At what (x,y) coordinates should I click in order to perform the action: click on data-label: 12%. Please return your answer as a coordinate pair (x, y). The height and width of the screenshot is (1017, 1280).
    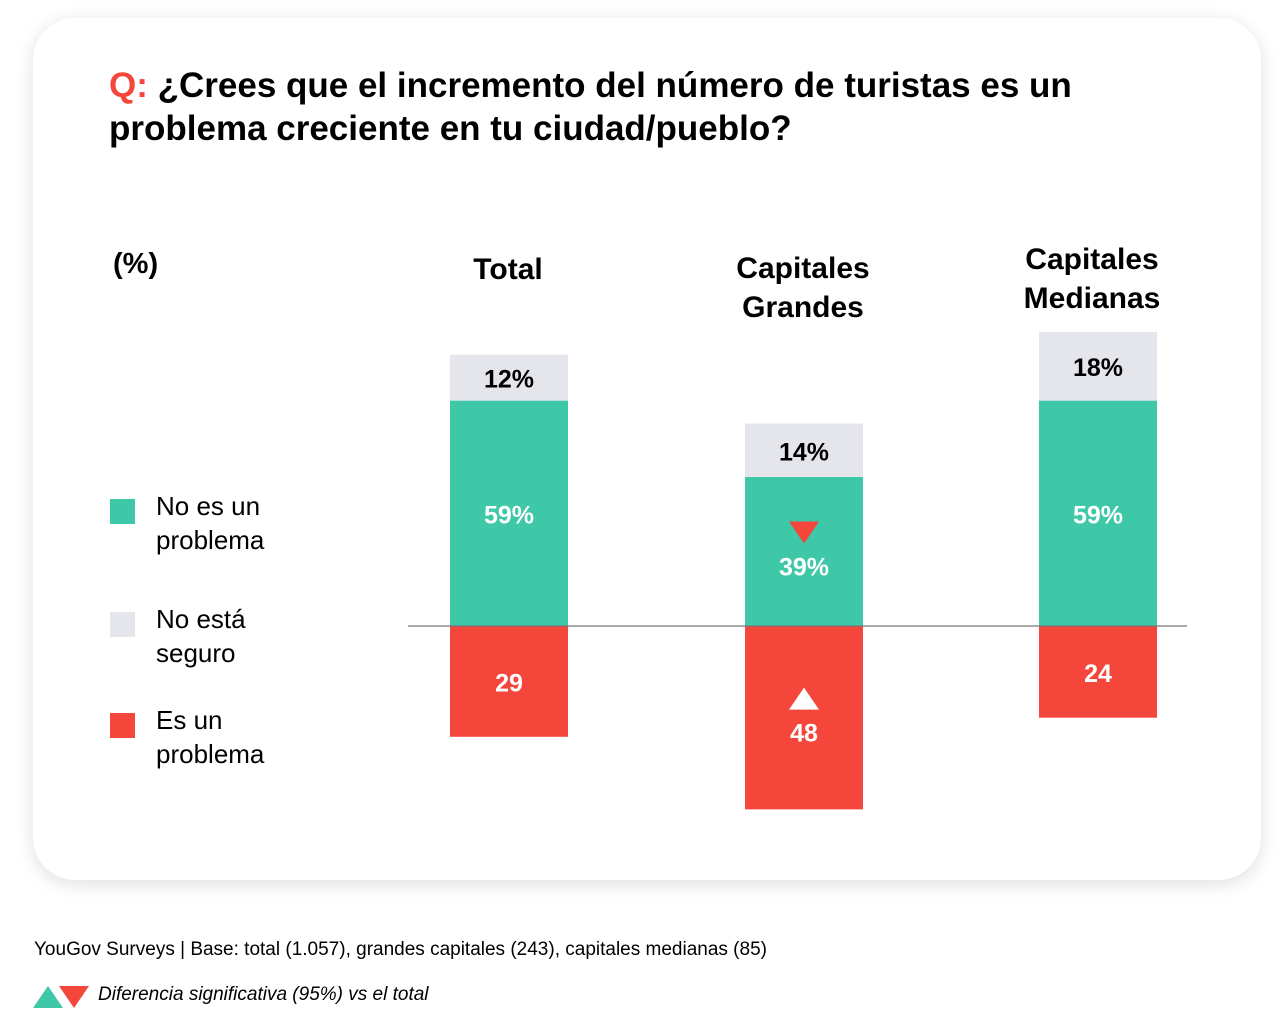
    Looking at the image, I should click on (509, 380).